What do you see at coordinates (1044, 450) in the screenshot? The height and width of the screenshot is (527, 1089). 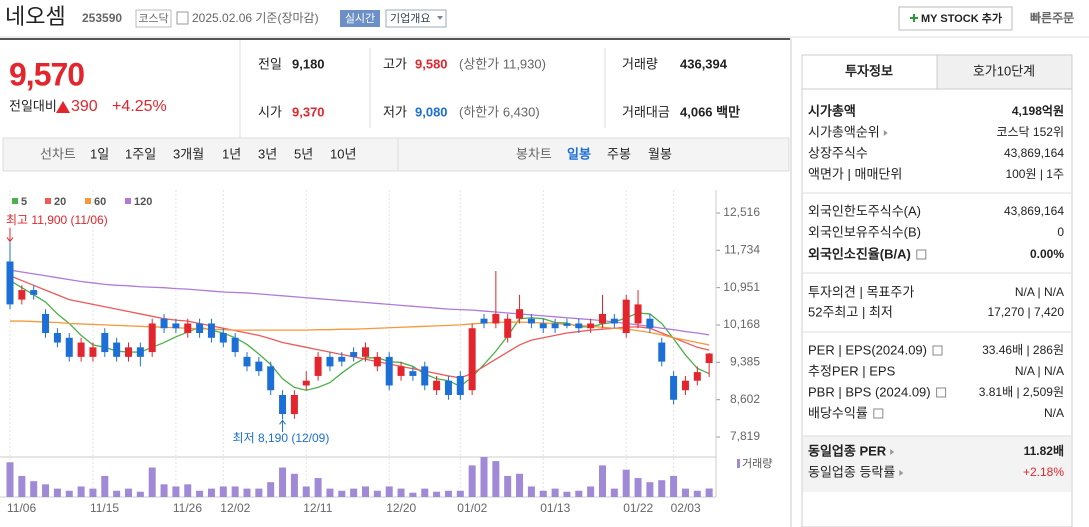 I see `info-value: 11.82배` at bounding box center [1044, 450].